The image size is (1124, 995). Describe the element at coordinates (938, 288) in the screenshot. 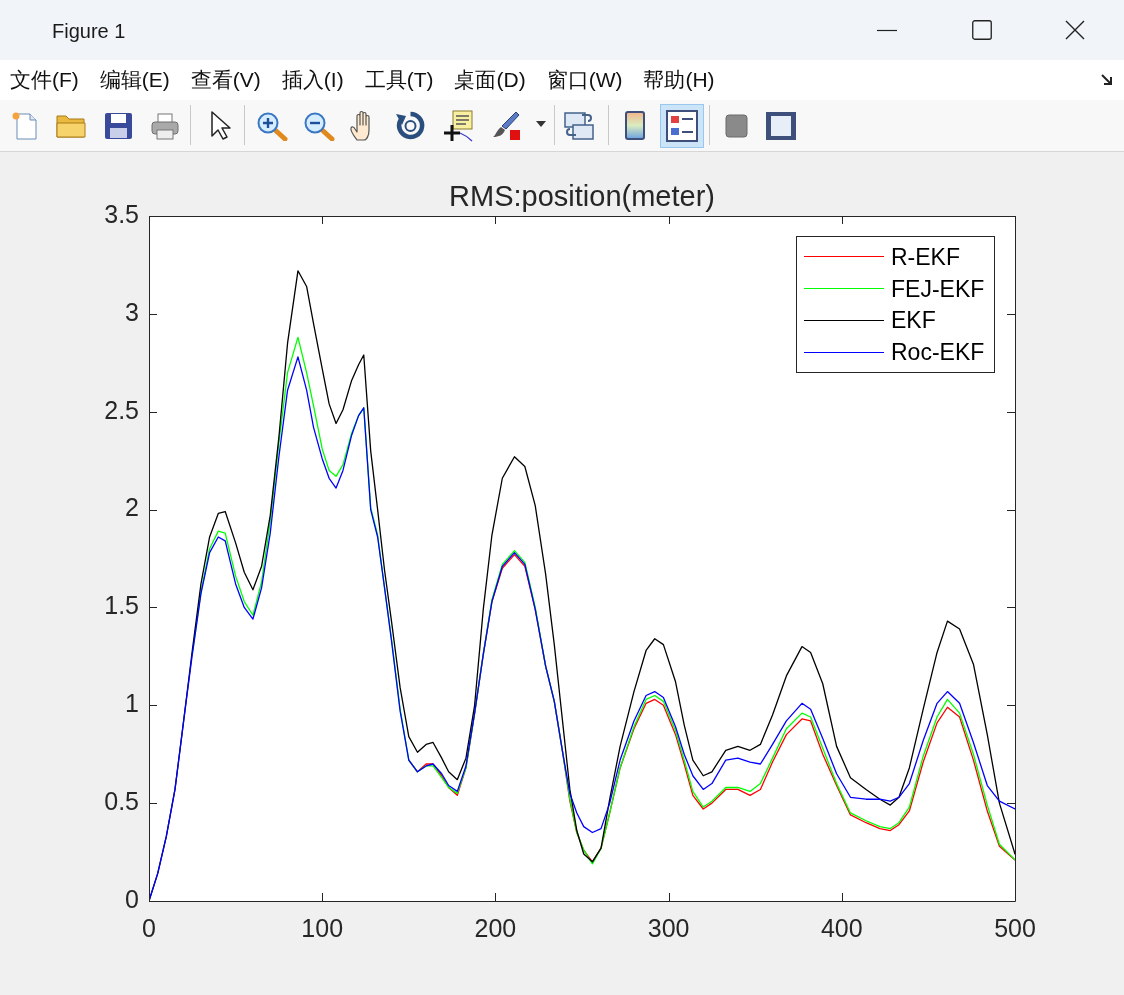

I see `legend-label: FEJ-EKF` at that location.